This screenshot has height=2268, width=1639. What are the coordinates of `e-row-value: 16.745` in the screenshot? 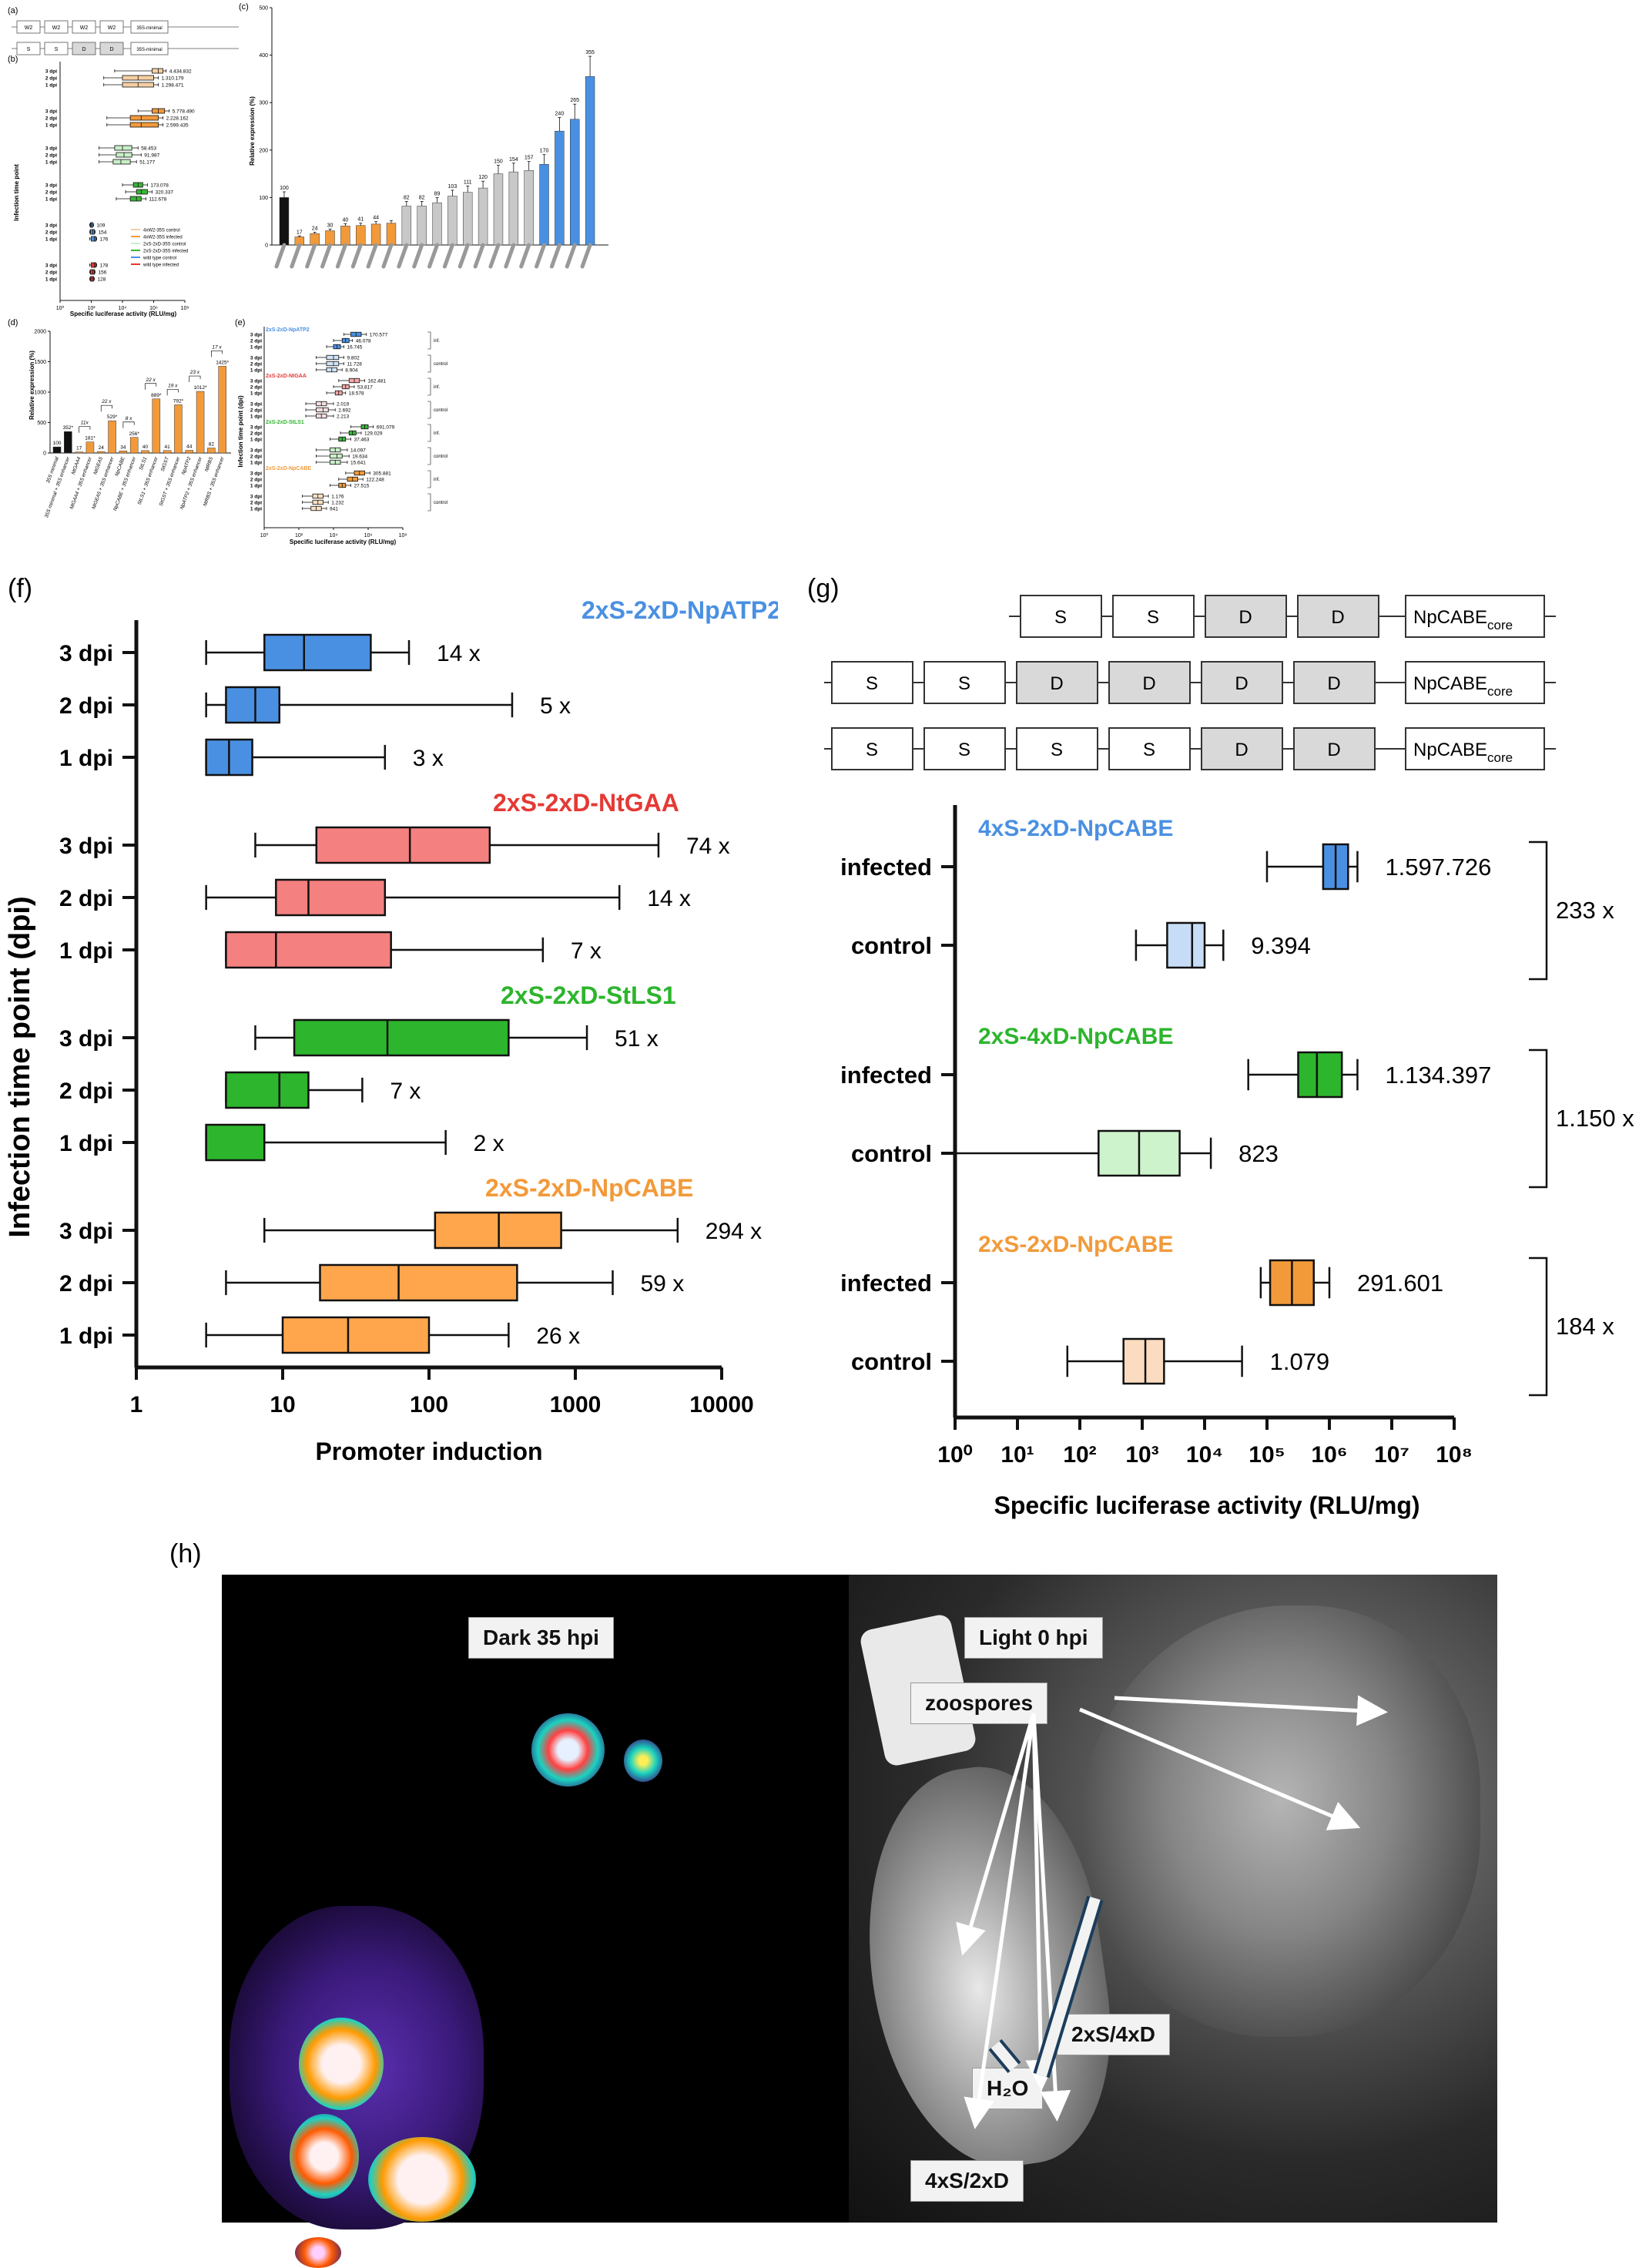 It's located at (355, 348).